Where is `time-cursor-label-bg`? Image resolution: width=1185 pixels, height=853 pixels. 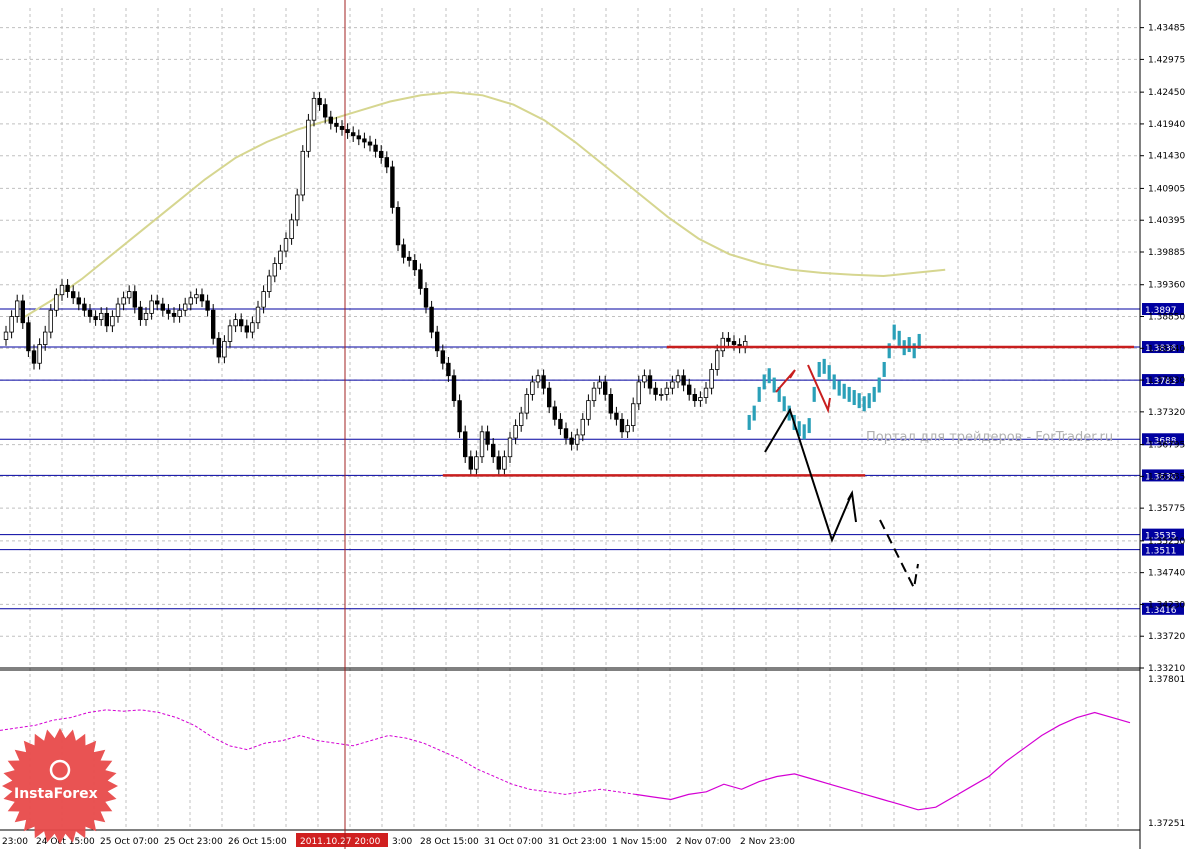
time-cursor-label-bg is located at coordinates (342, 840).